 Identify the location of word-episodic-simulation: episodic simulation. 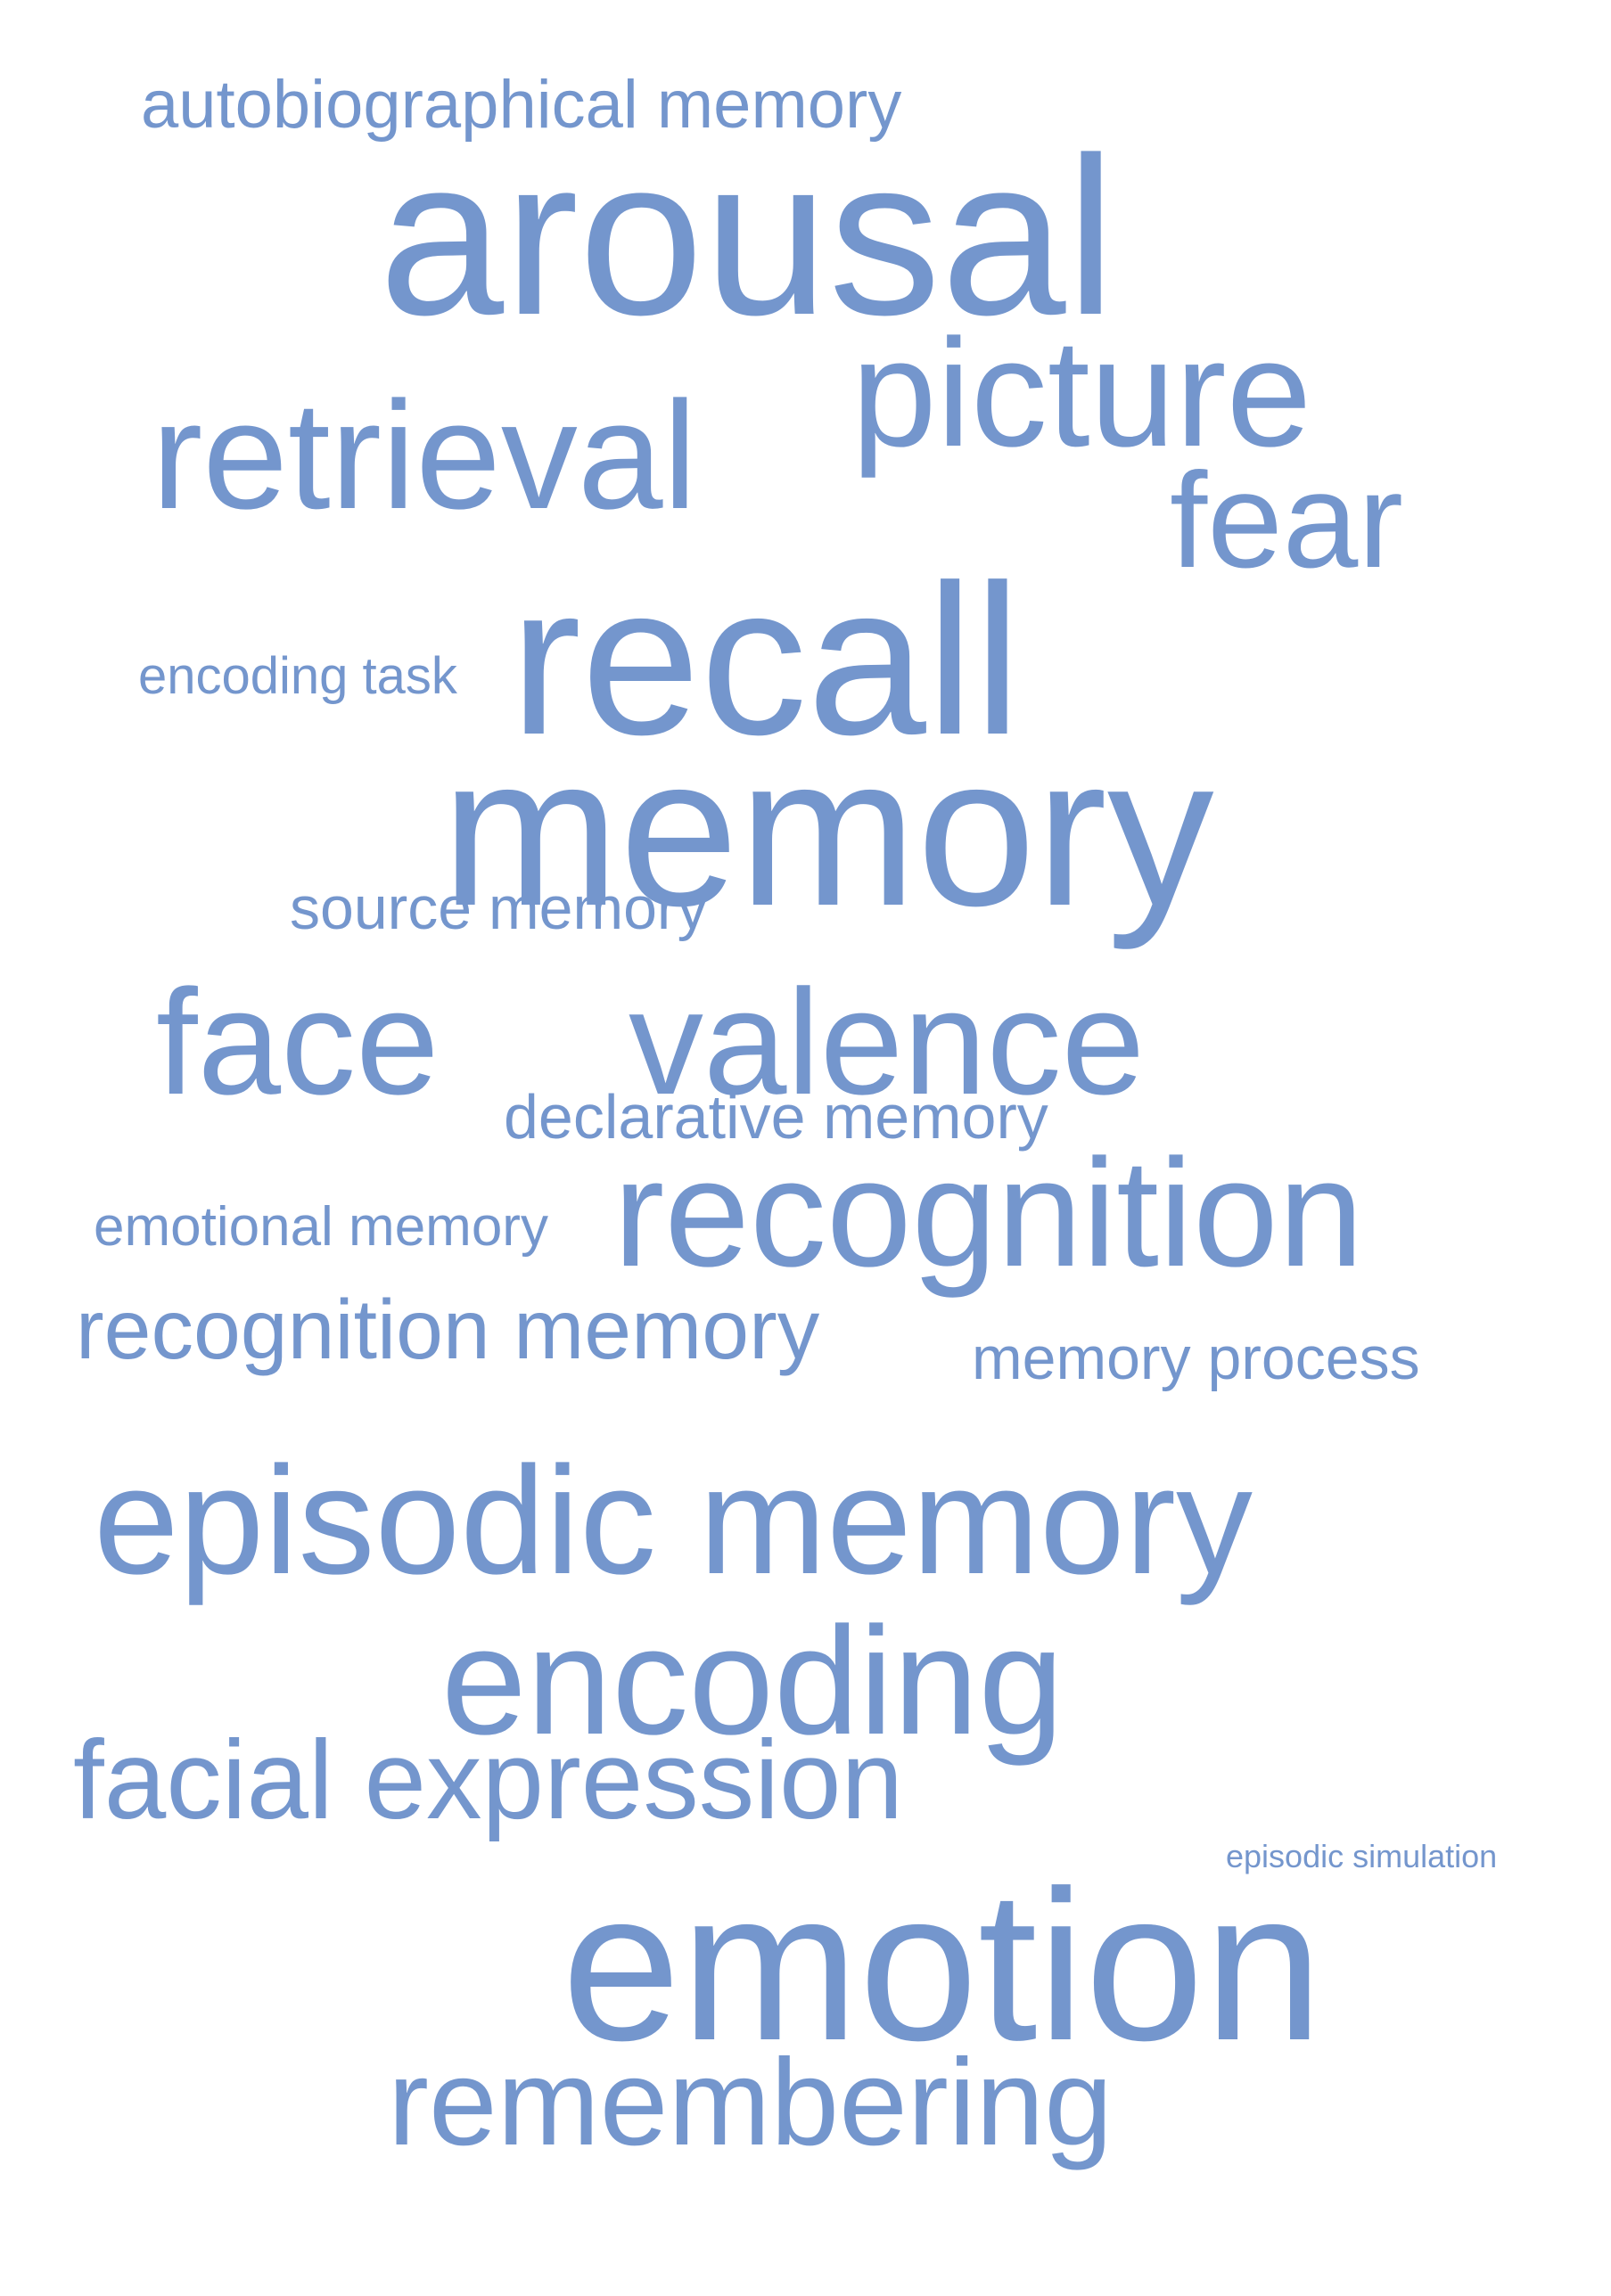
(1362, 1856).